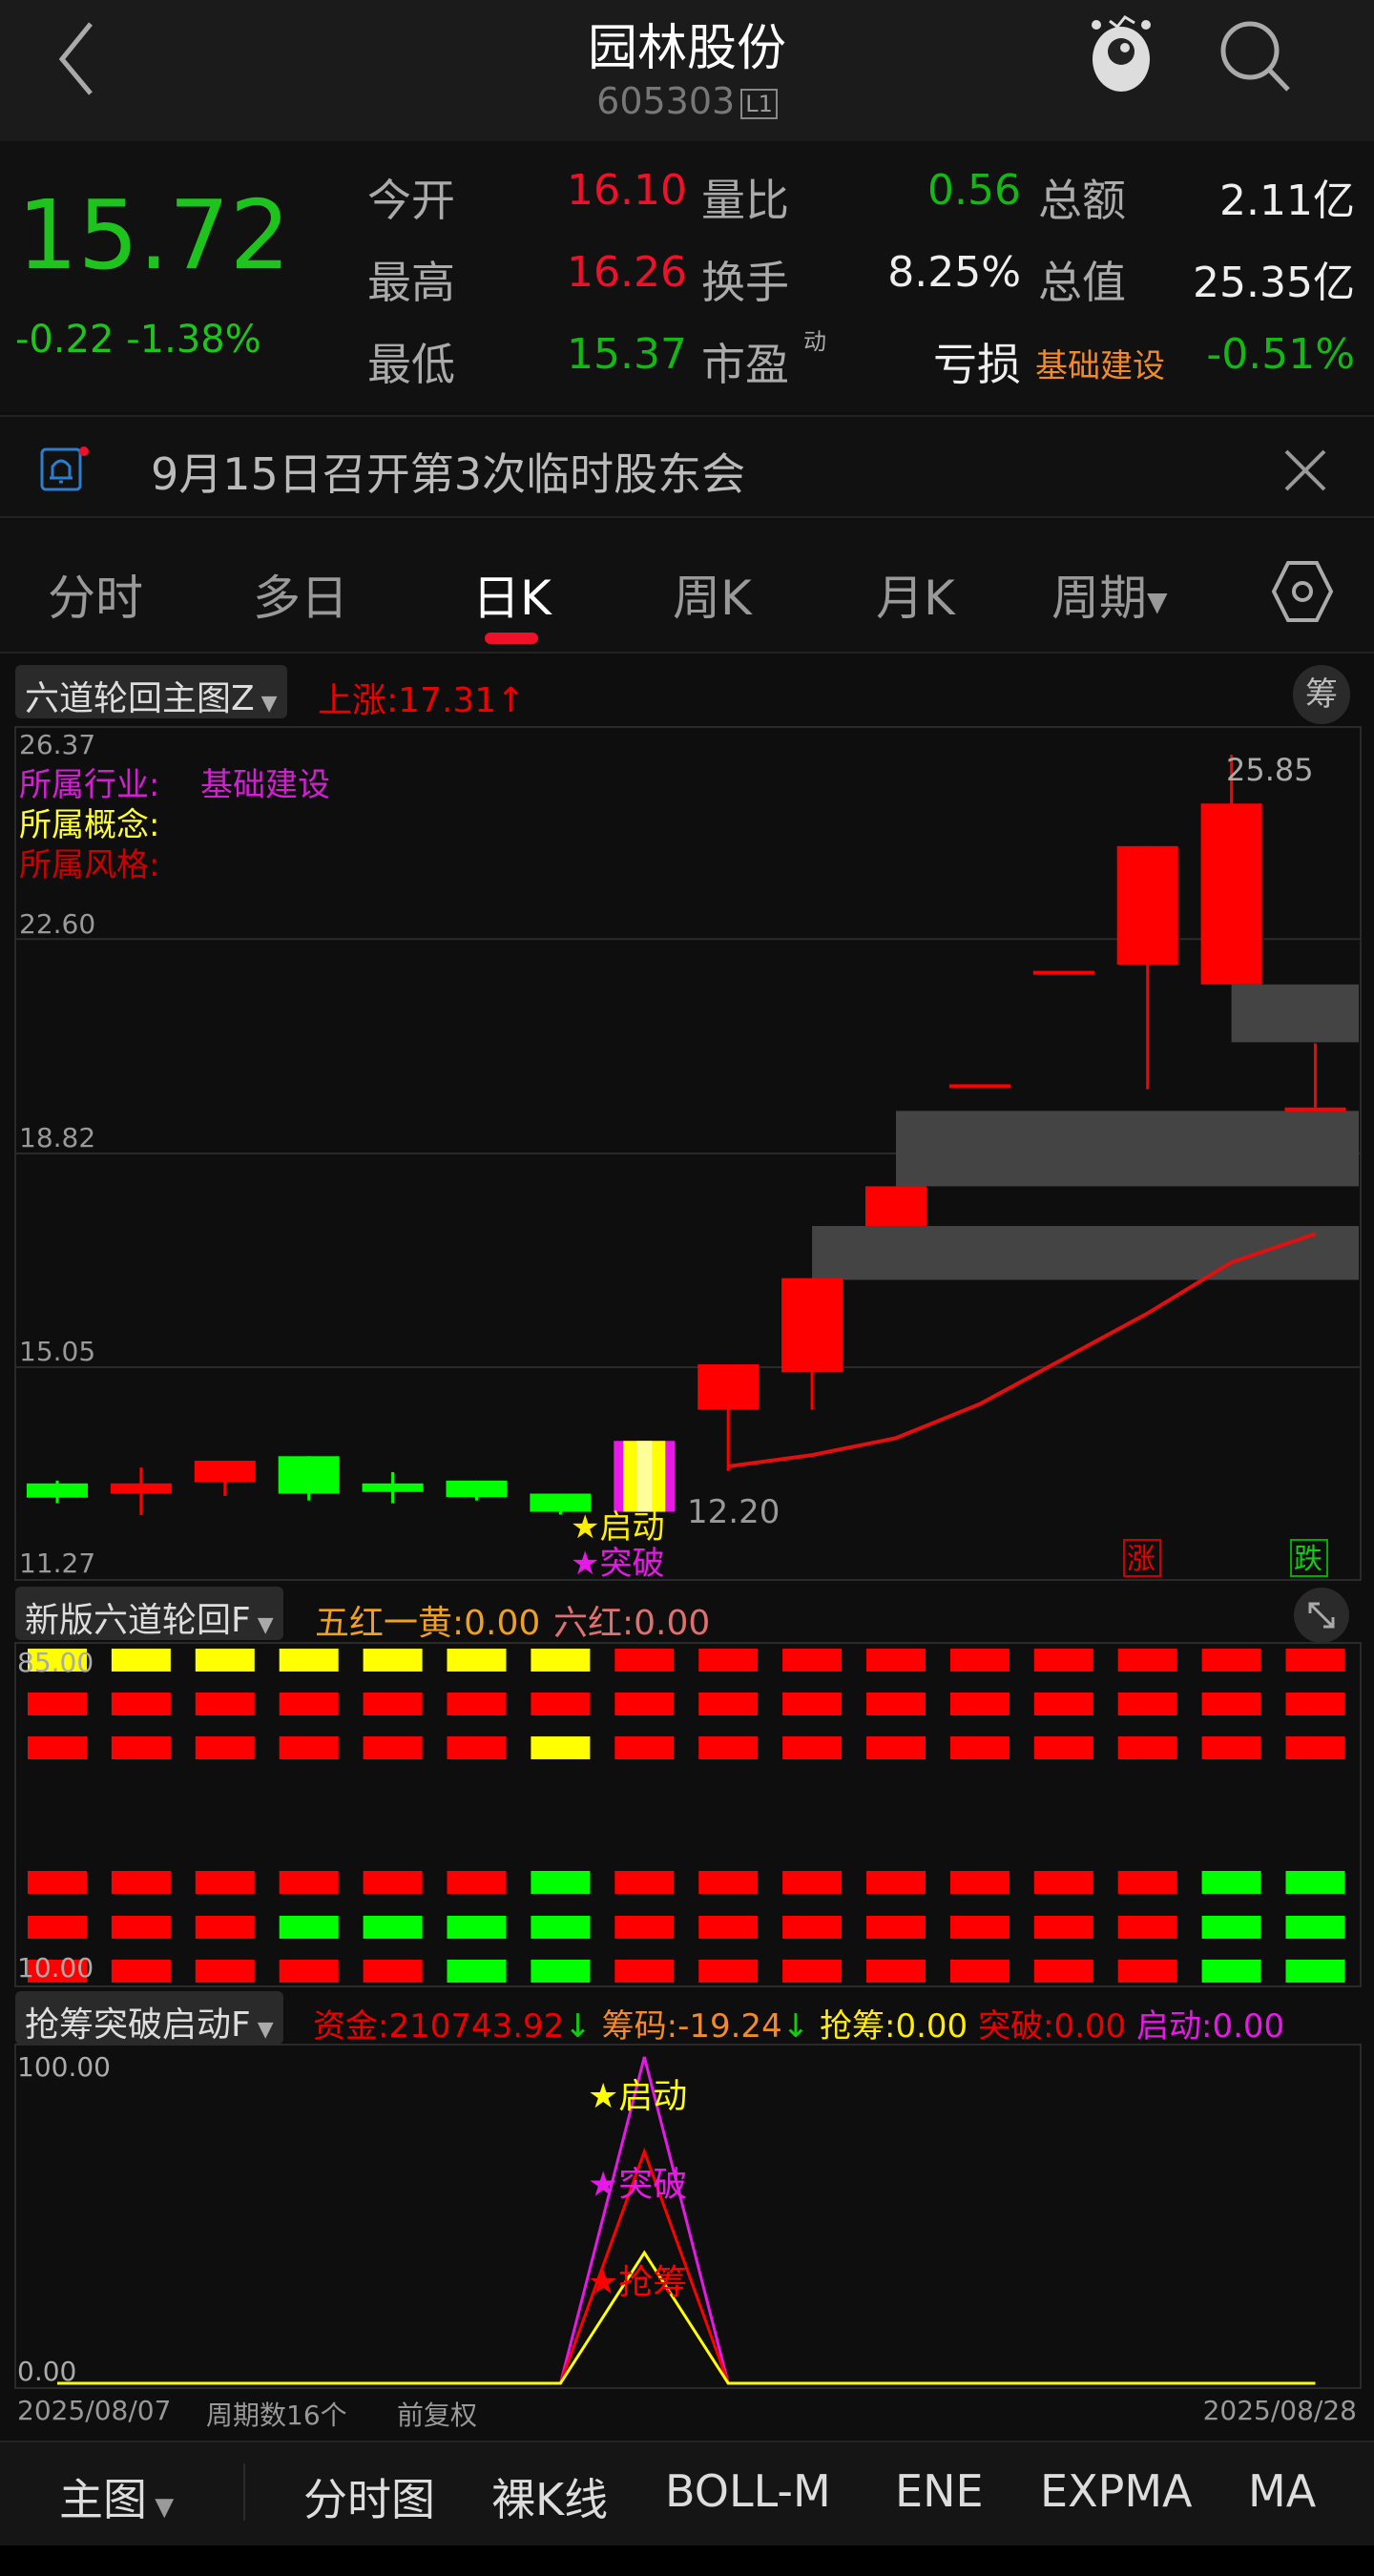  What do you see at coordinates (1109, 594) in the screenshot?
I see `tab-period: 周期▼` at bounding box center [1109, 594].